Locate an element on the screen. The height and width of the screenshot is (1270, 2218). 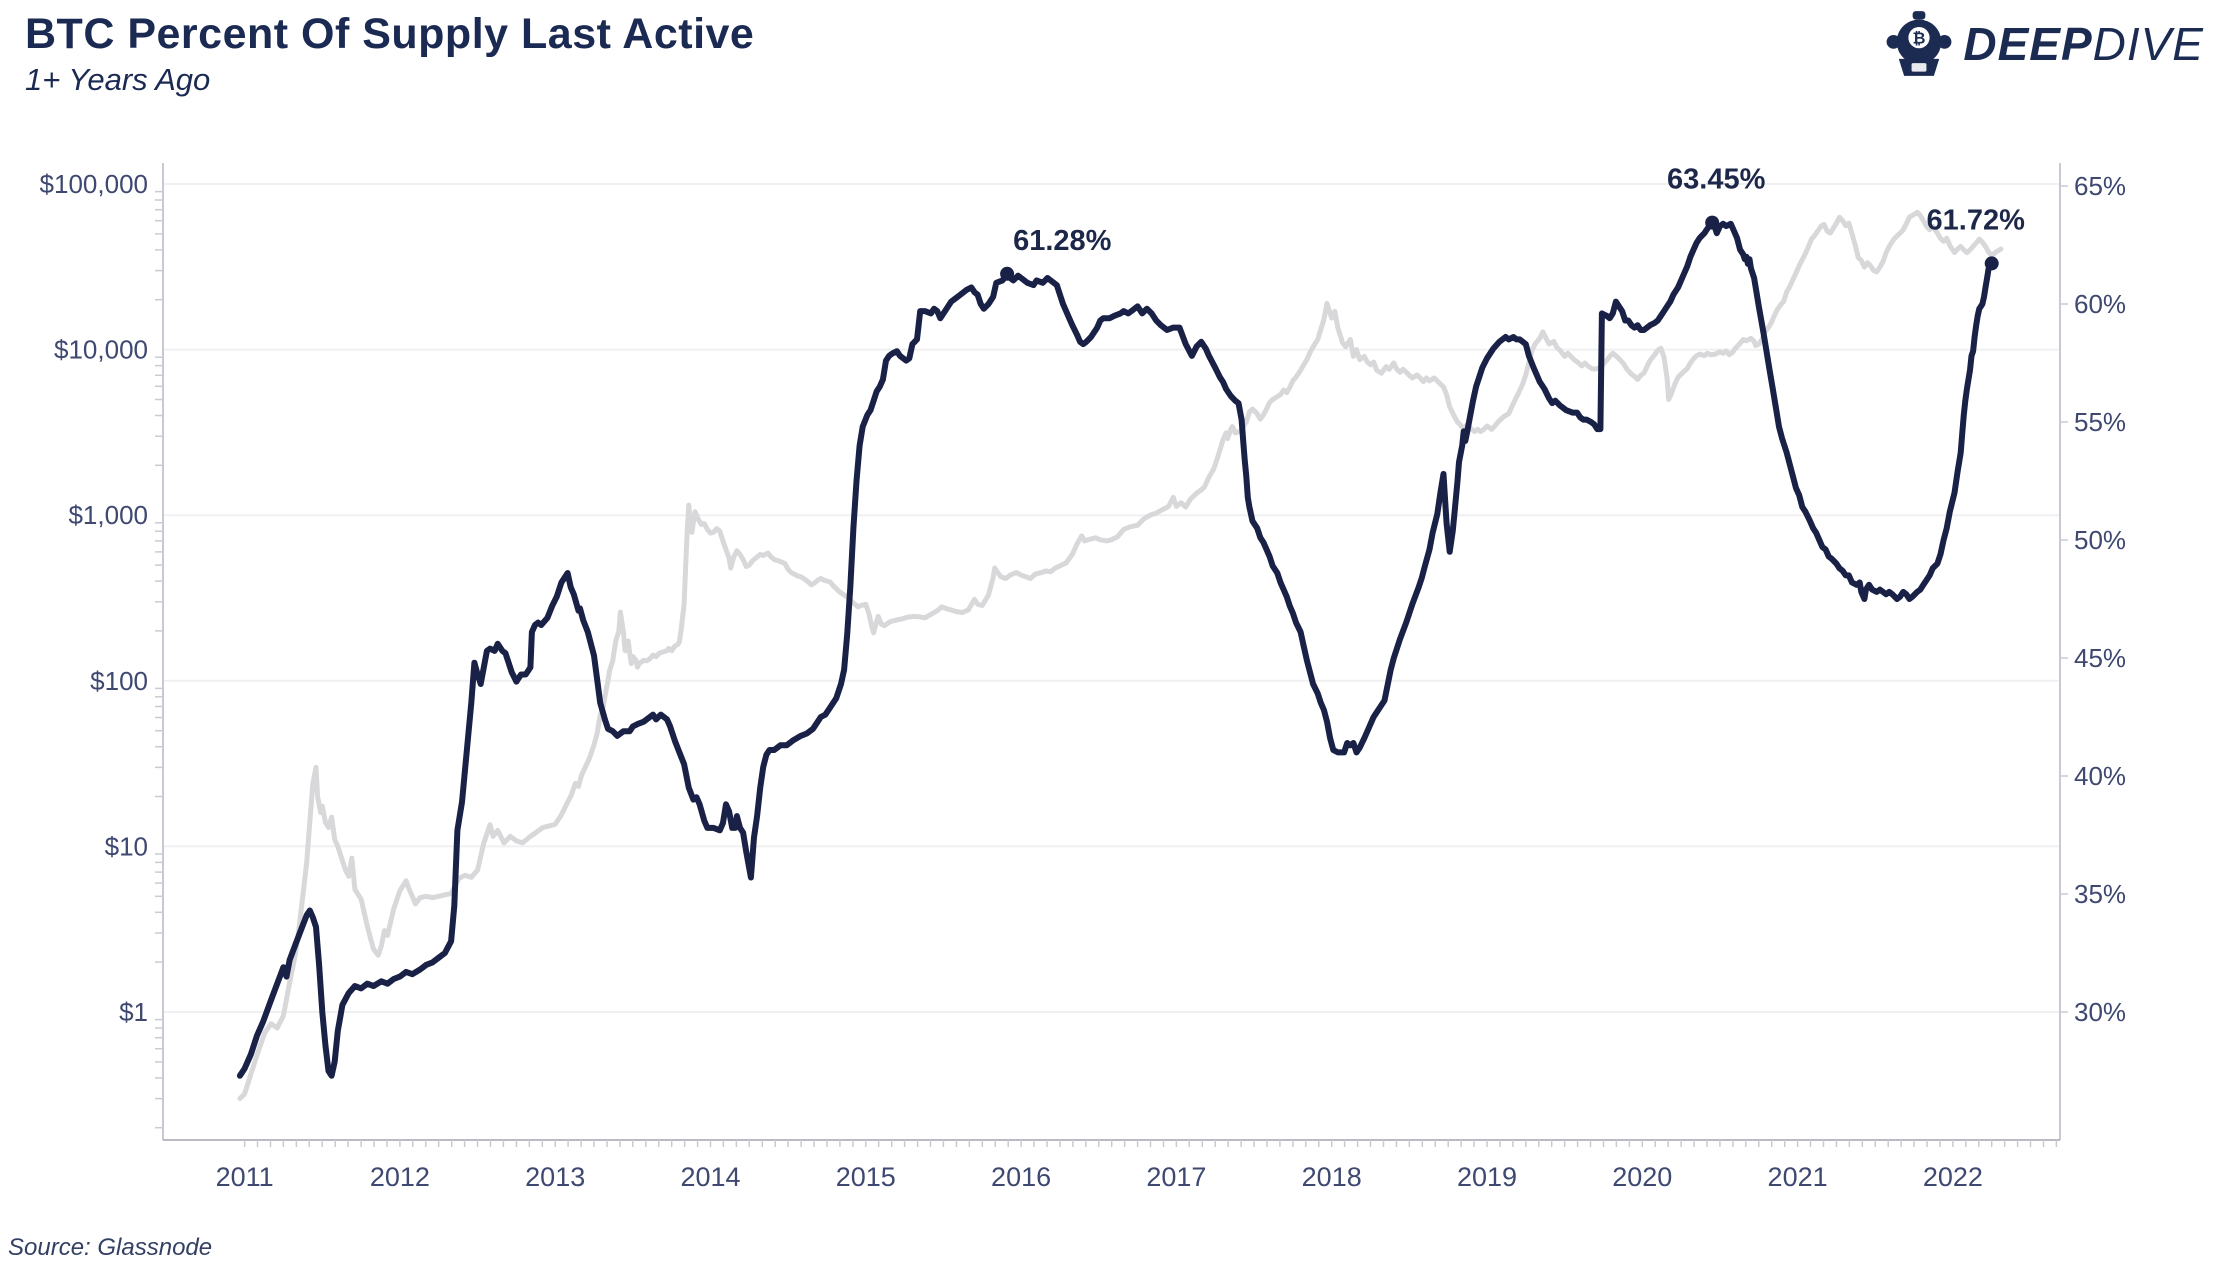
right-axis-tick-label: 55% is located at coordinates (2100, 422).